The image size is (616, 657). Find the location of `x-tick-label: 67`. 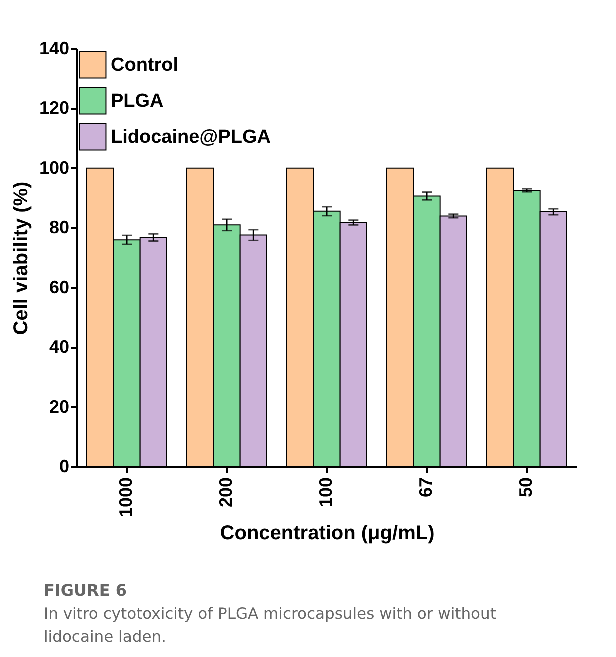

x-tick-label: 67 is located at coordinates (426, 488).